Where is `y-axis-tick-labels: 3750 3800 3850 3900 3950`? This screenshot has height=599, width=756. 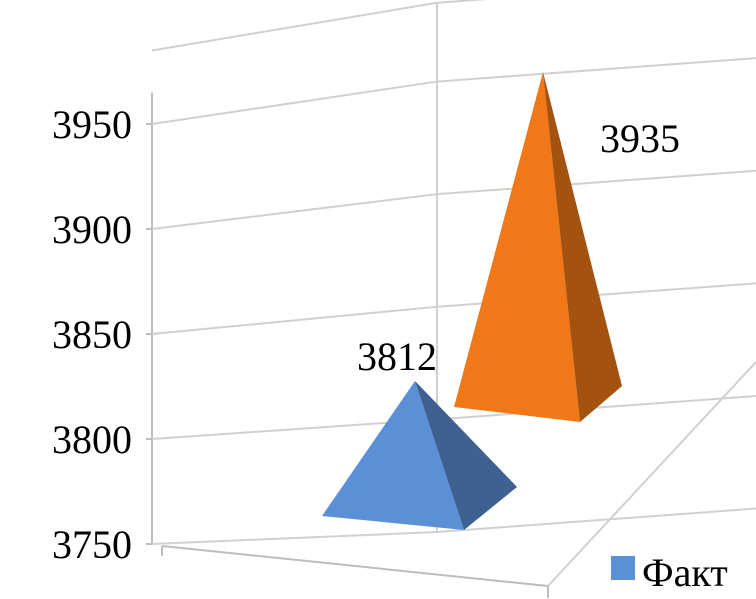 y-axis-tick-labels: 3750 3800 3850 3900 3950 is located at coordinates (102, 334).